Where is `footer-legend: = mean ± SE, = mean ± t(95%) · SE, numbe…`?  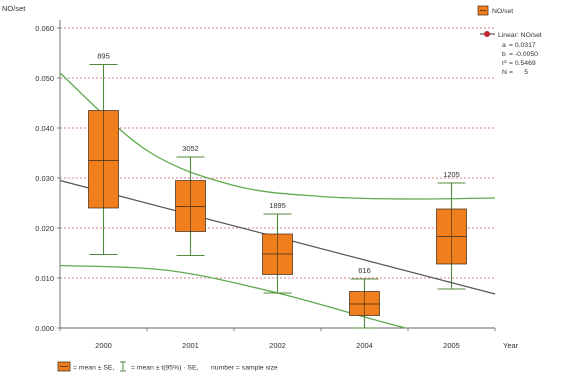
footer-legend: = mean ± SE, = mean ± t(95%) · SE, numbe… is located at coordinates (167, 366).